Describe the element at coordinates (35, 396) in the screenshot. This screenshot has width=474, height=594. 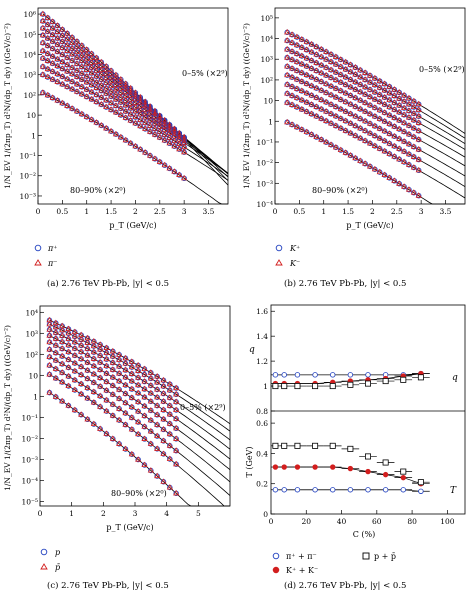
I see `y-tick-label: 1` at that location.